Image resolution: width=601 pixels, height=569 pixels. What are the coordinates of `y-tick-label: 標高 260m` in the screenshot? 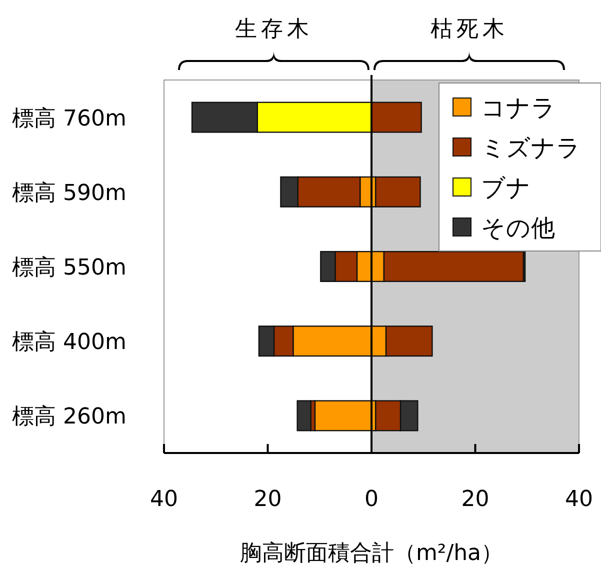 It's located at (69, 417).